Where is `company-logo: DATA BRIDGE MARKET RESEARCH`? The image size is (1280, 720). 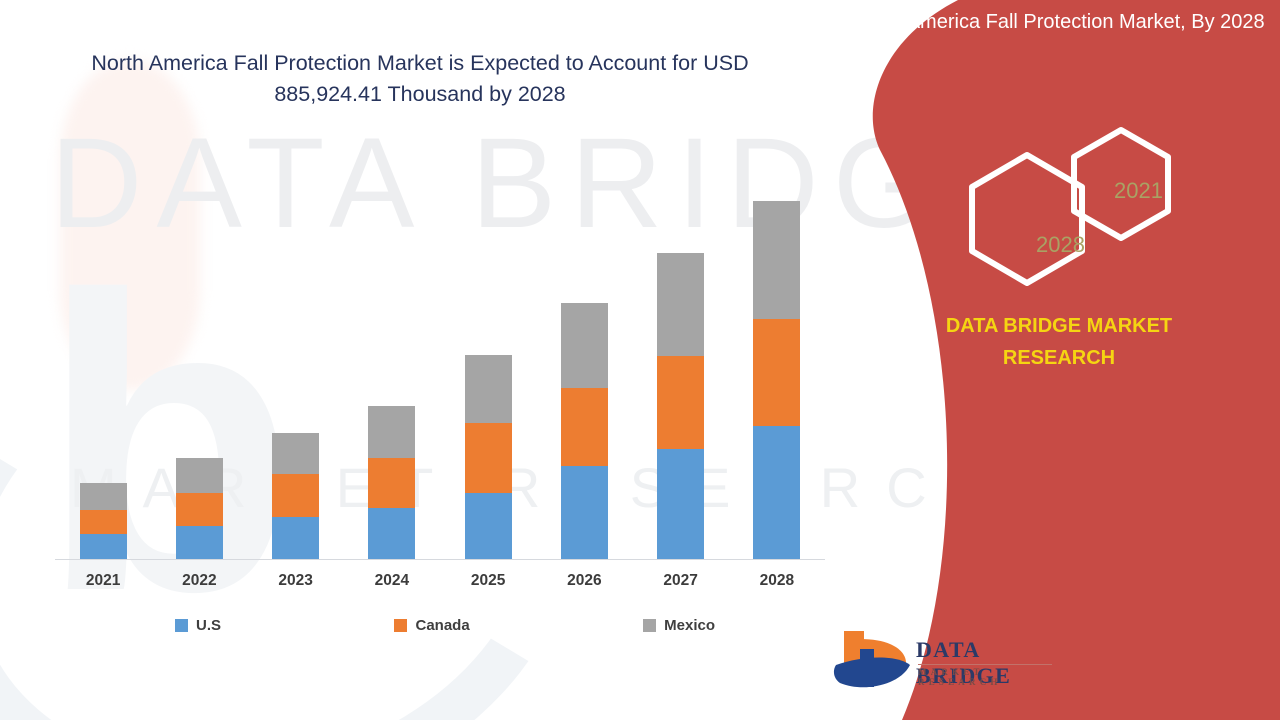
company-logo: DATA BRIDGE MARKET RESEARCH is located at coordinates (945, 661).